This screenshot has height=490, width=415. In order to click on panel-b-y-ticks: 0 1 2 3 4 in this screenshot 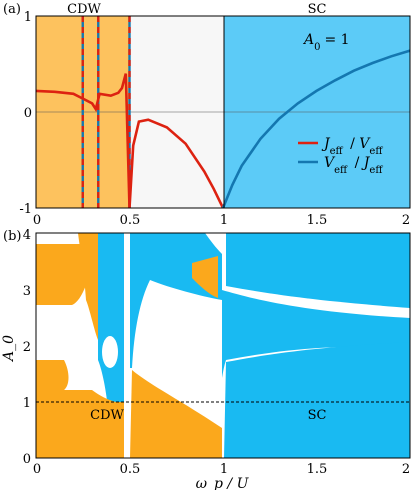, I will do `click(27, 347)`.